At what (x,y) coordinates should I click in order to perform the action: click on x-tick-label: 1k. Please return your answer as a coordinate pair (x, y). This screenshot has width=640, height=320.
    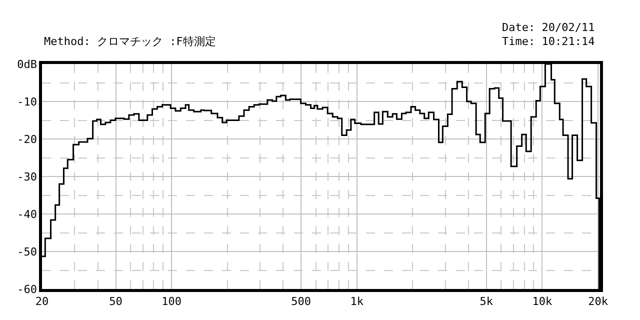
    Looking at the image, I should click on (357, 301).